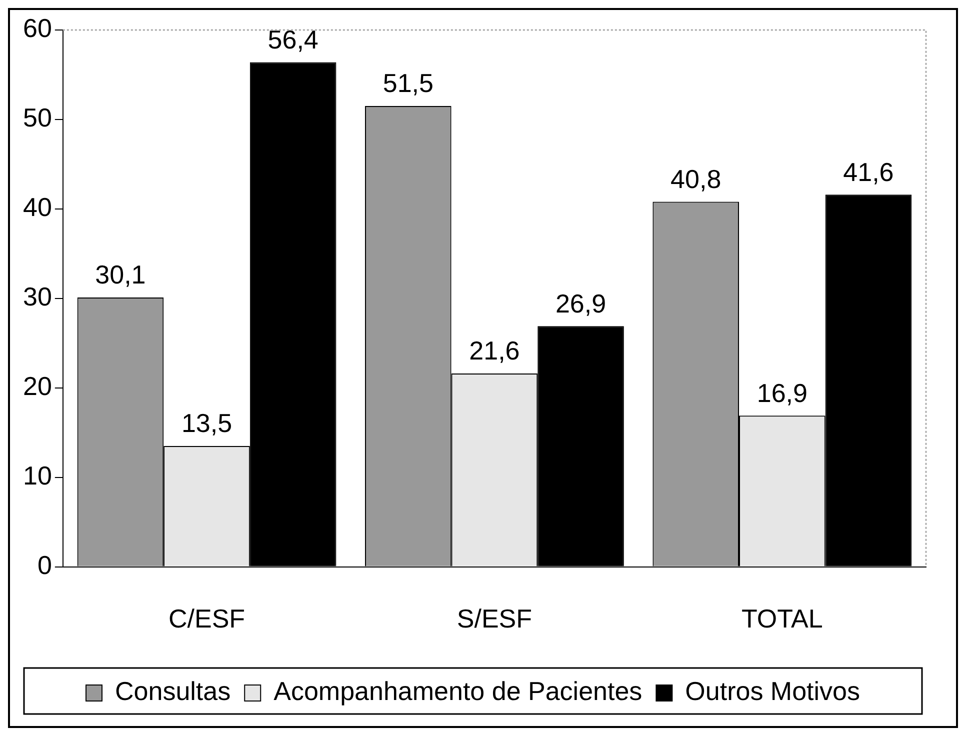 The image size is (972, 739). Describe the element at coordinates (37, 297) in the screenshot. I see `y-tick-label: 30` at that location.